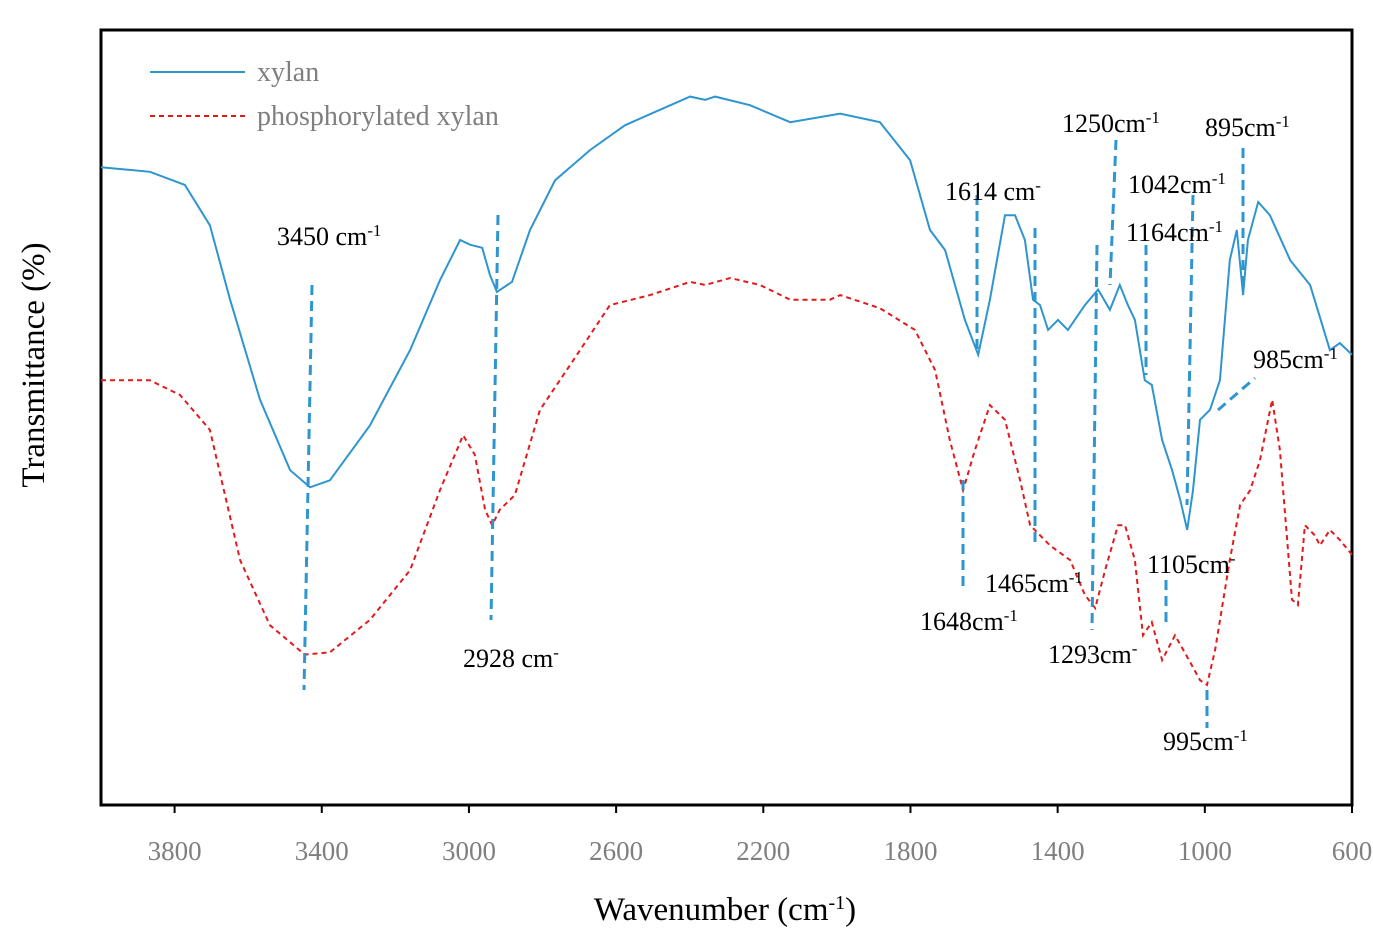 The height and width of the screenshot is (940, 1373). I want to click on annotation: 1250cm-1, so click(1111, 123).